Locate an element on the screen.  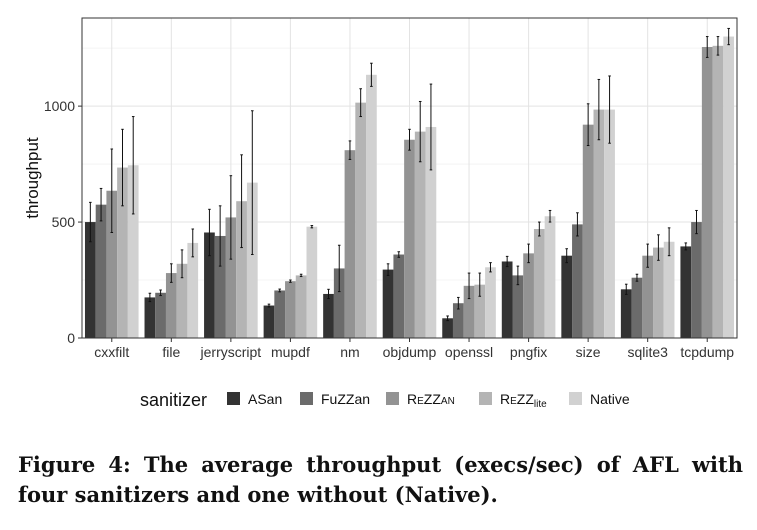
error-bar-jerryscript-REZZlite is located at coordinates (241, 201).